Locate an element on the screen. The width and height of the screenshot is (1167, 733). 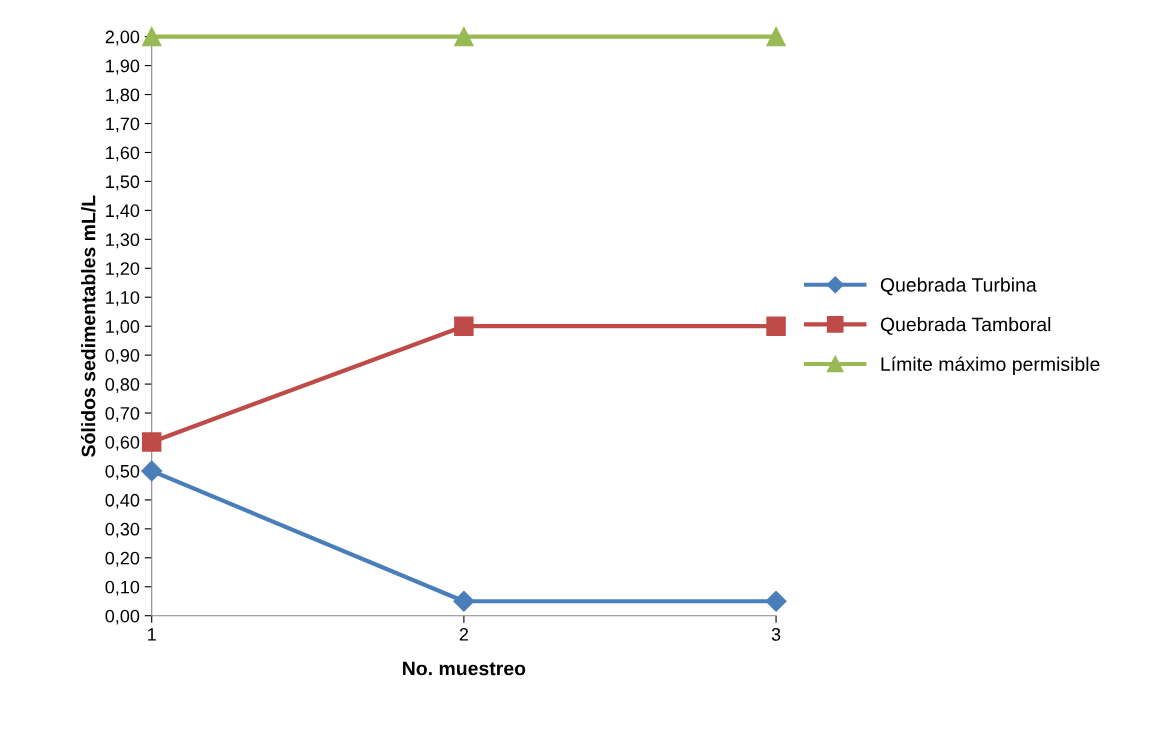
y-tick-label: 1,70 is located at coordinates (123, 125).